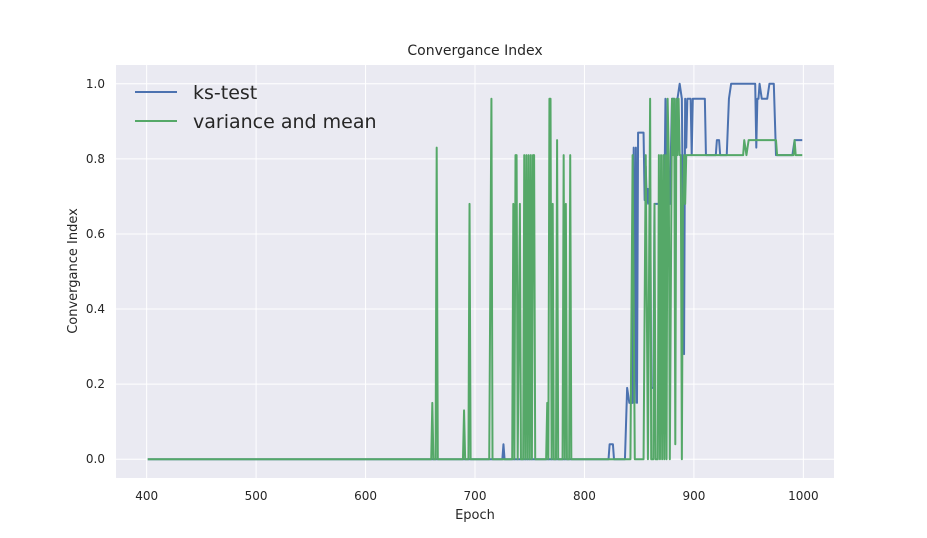 The height and width of the screenshot is (538, 927). I want to click on x-axis-ticks: 400 500 600 700 800 900 1000, so click(476, 496).